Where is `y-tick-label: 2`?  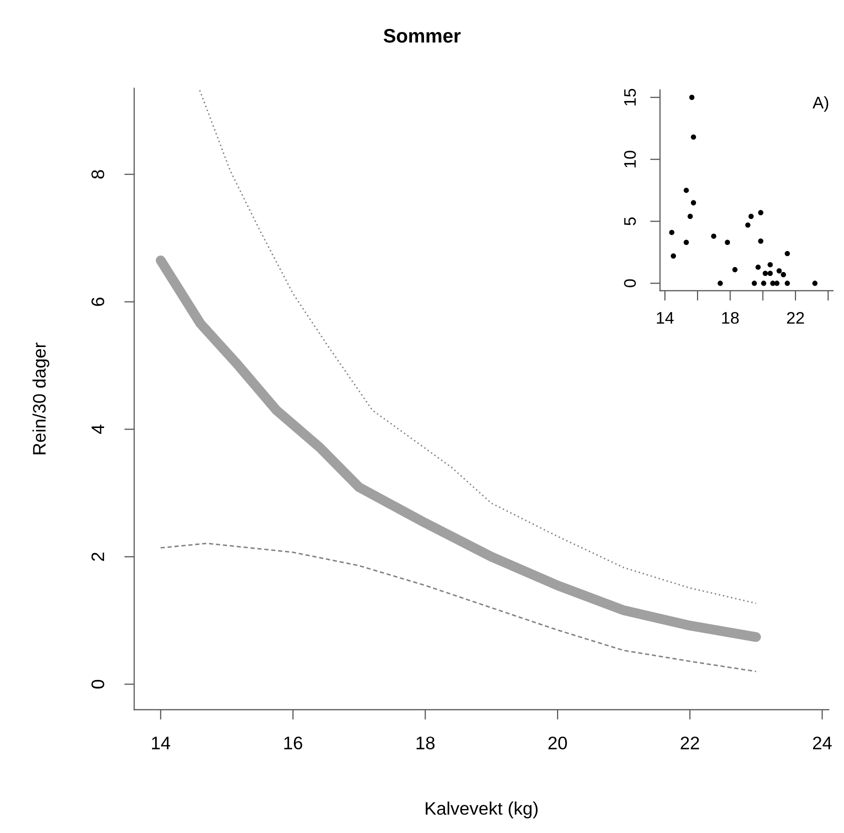
y-tick-label: 2 is located at coordinates (97, 556).